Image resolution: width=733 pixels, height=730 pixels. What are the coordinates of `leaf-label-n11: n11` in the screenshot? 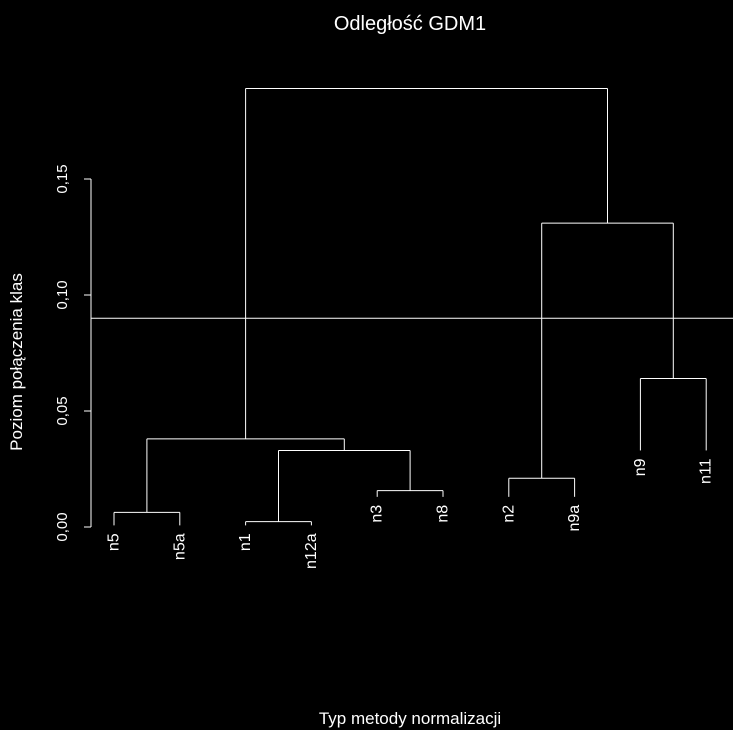 It's located at (706, 471).